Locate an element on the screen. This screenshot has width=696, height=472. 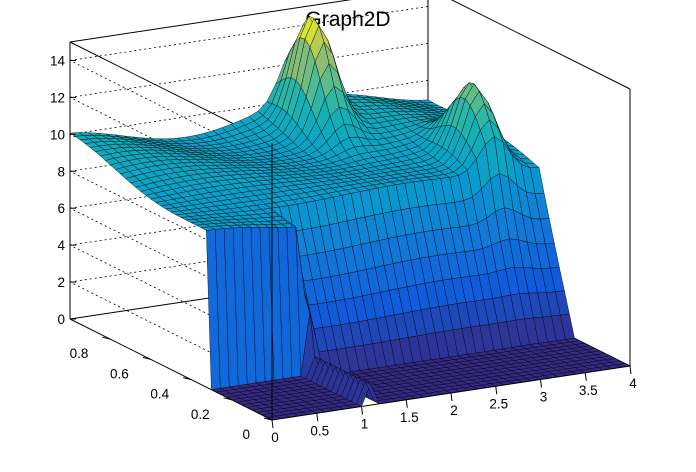
y-tick-label: 0.6 is located at coordinates (119, 373).